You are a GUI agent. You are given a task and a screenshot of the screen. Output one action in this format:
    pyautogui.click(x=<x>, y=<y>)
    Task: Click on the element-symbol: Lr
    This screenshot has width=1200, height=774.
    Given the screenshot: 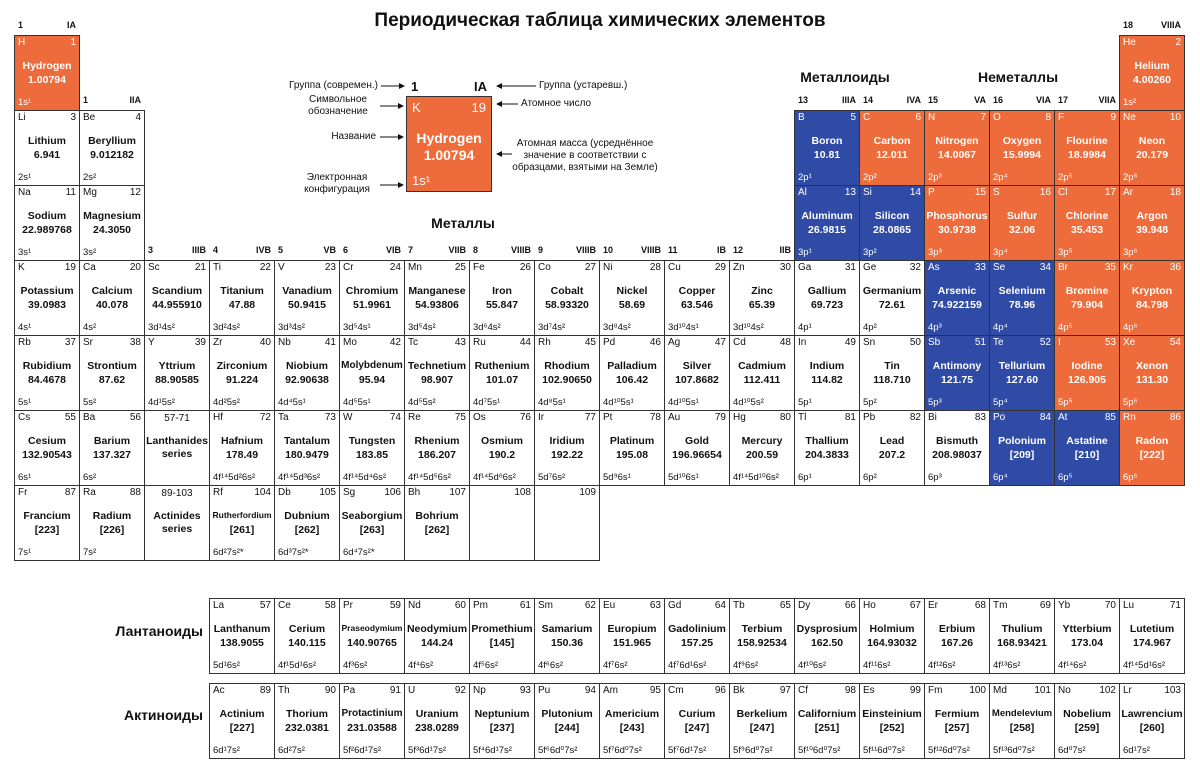 What is the action you would take?
    pyautogui.click(x=1127, y=690)
    